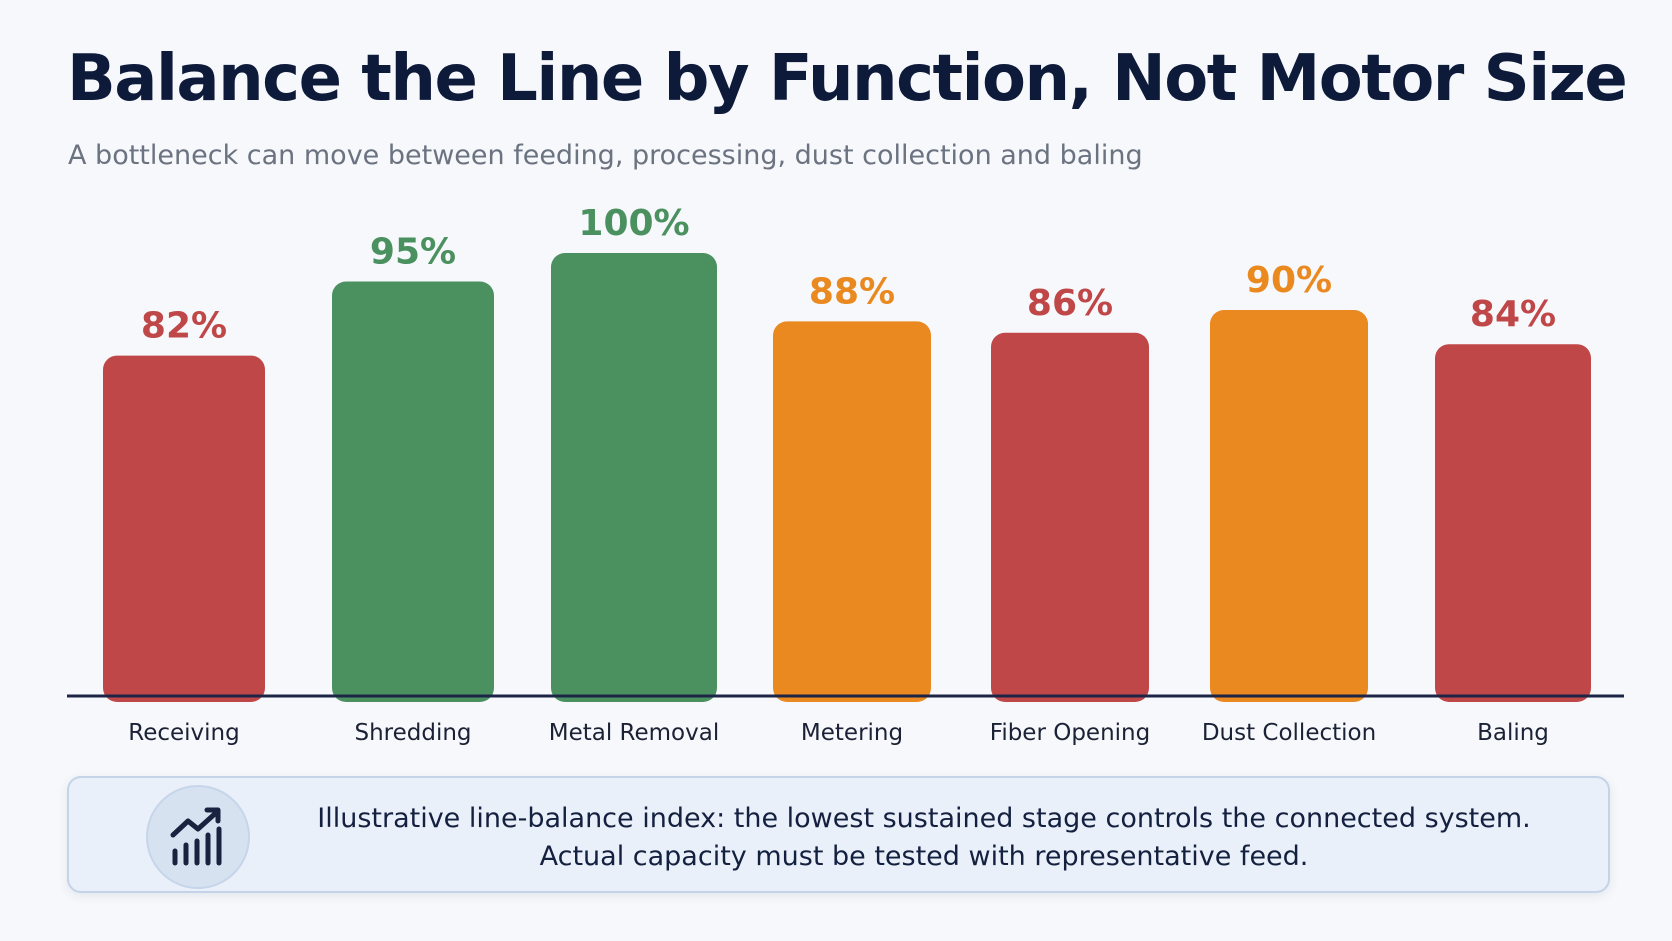 The width and height of the screenshot is (1672, 941). Describe the element at coordinates (634, 733) in the screenshot. I see `category-label: Metal Removal` at that location.